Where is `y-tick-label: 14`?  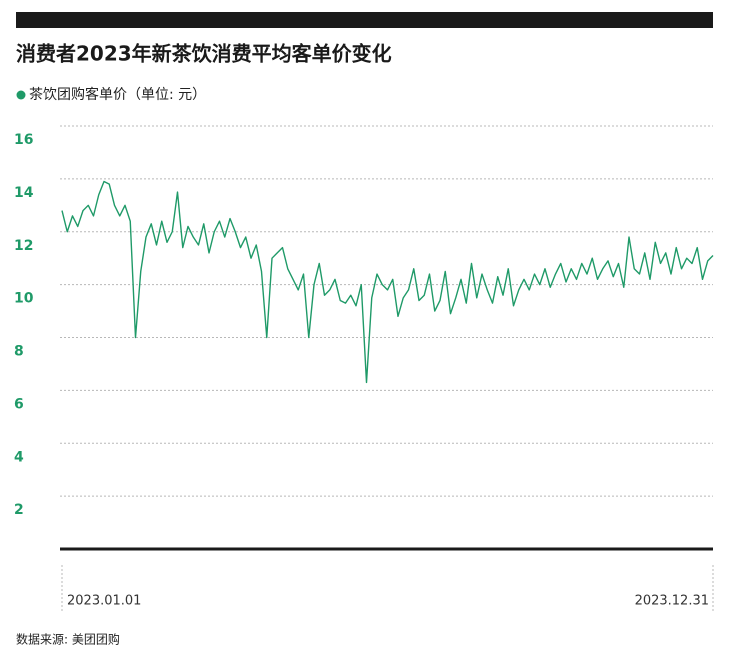 y-tick-label: 14 is located at coordinates (24, 193).